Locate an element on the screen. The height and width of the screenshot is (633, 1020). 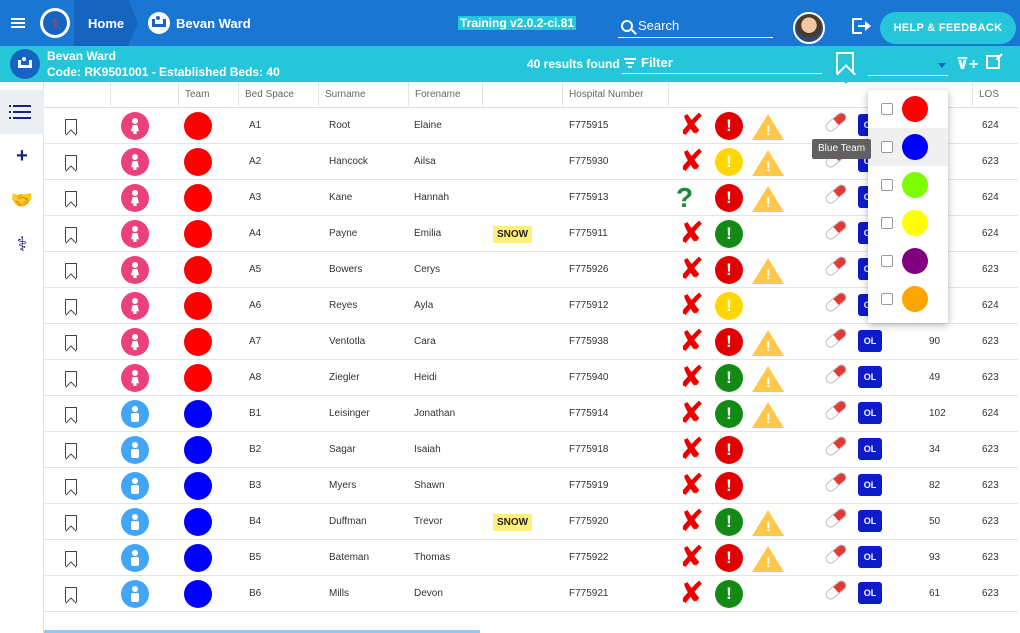
hamburger-menu-button is located at coordinates (18, 23).